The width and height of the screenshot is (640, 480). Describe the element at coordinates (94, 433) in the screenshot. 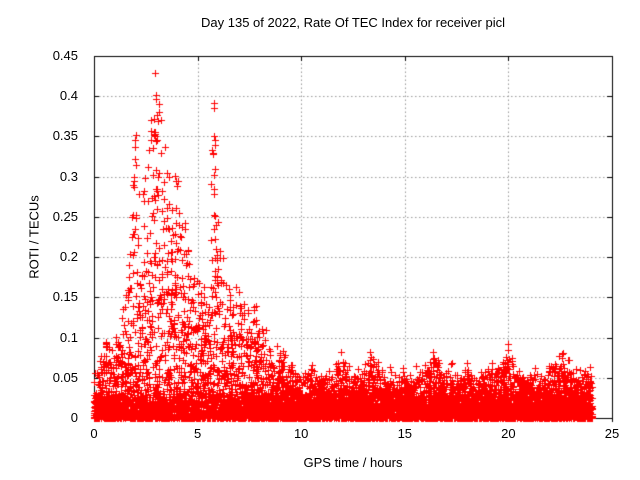

I see `x-tick-label-0: 0` at that location.